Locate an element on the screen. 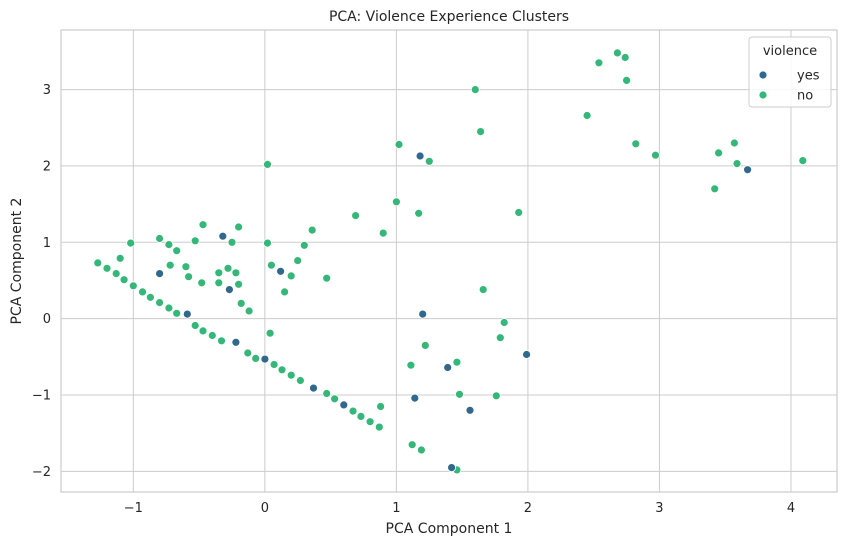  x-axis-title: PCA Component 1 is located at coordinates (449, 529).